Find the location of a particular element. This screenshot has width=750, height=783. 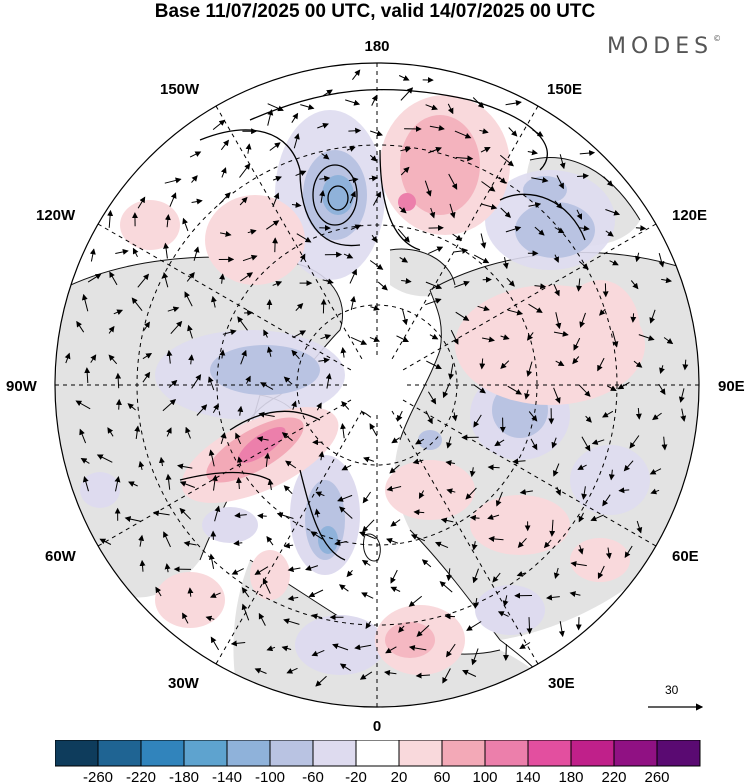

colorbar-tick-label: 220 is located at coordinates (613, 776).